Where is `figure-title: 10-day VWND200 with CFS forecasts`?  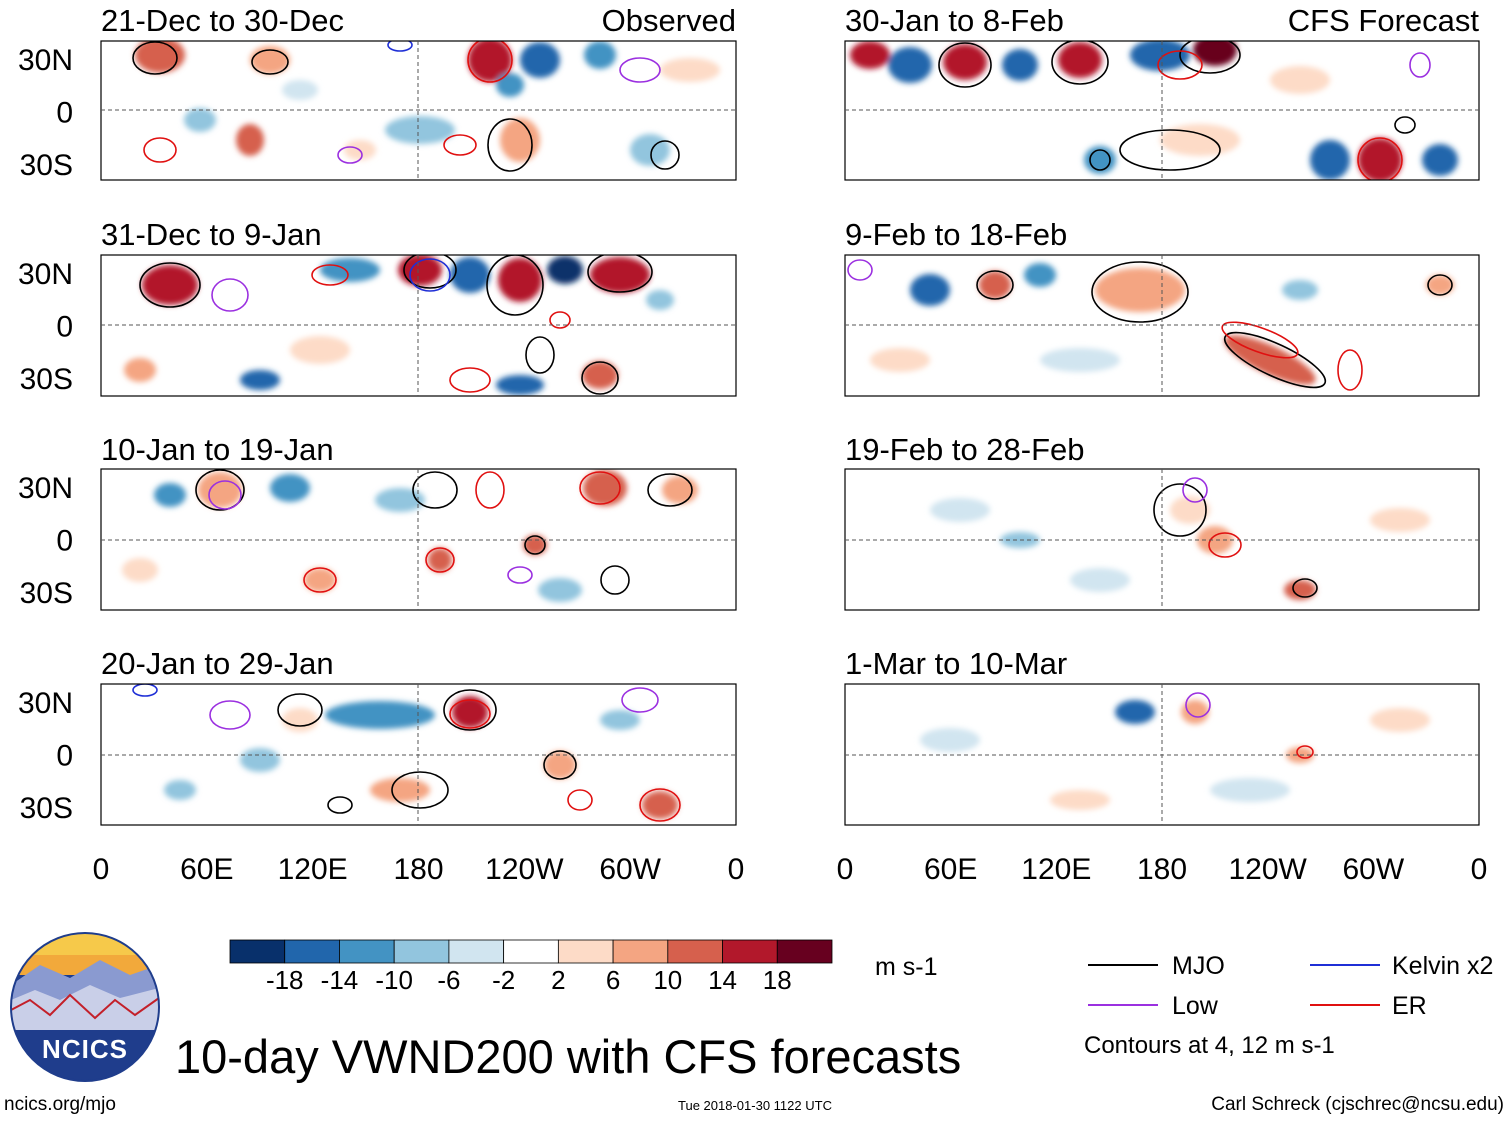
figure-title: 10-day VWND200 with CFS forecasts is located at coordinates (568, 1056).